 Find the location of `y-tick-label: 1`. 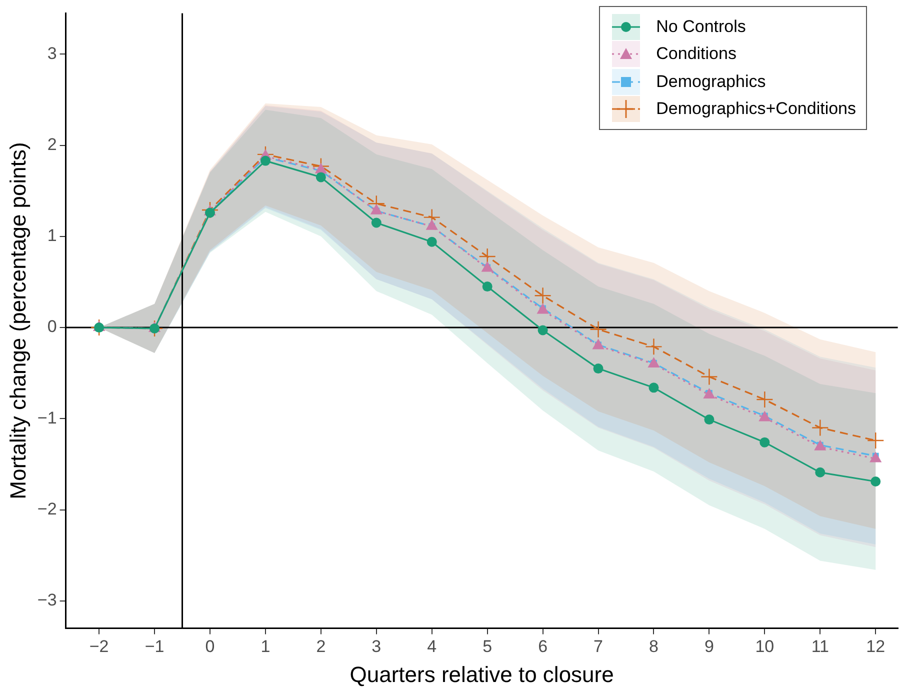

y-tick-label: 1 is located at coordinates (52, 236).